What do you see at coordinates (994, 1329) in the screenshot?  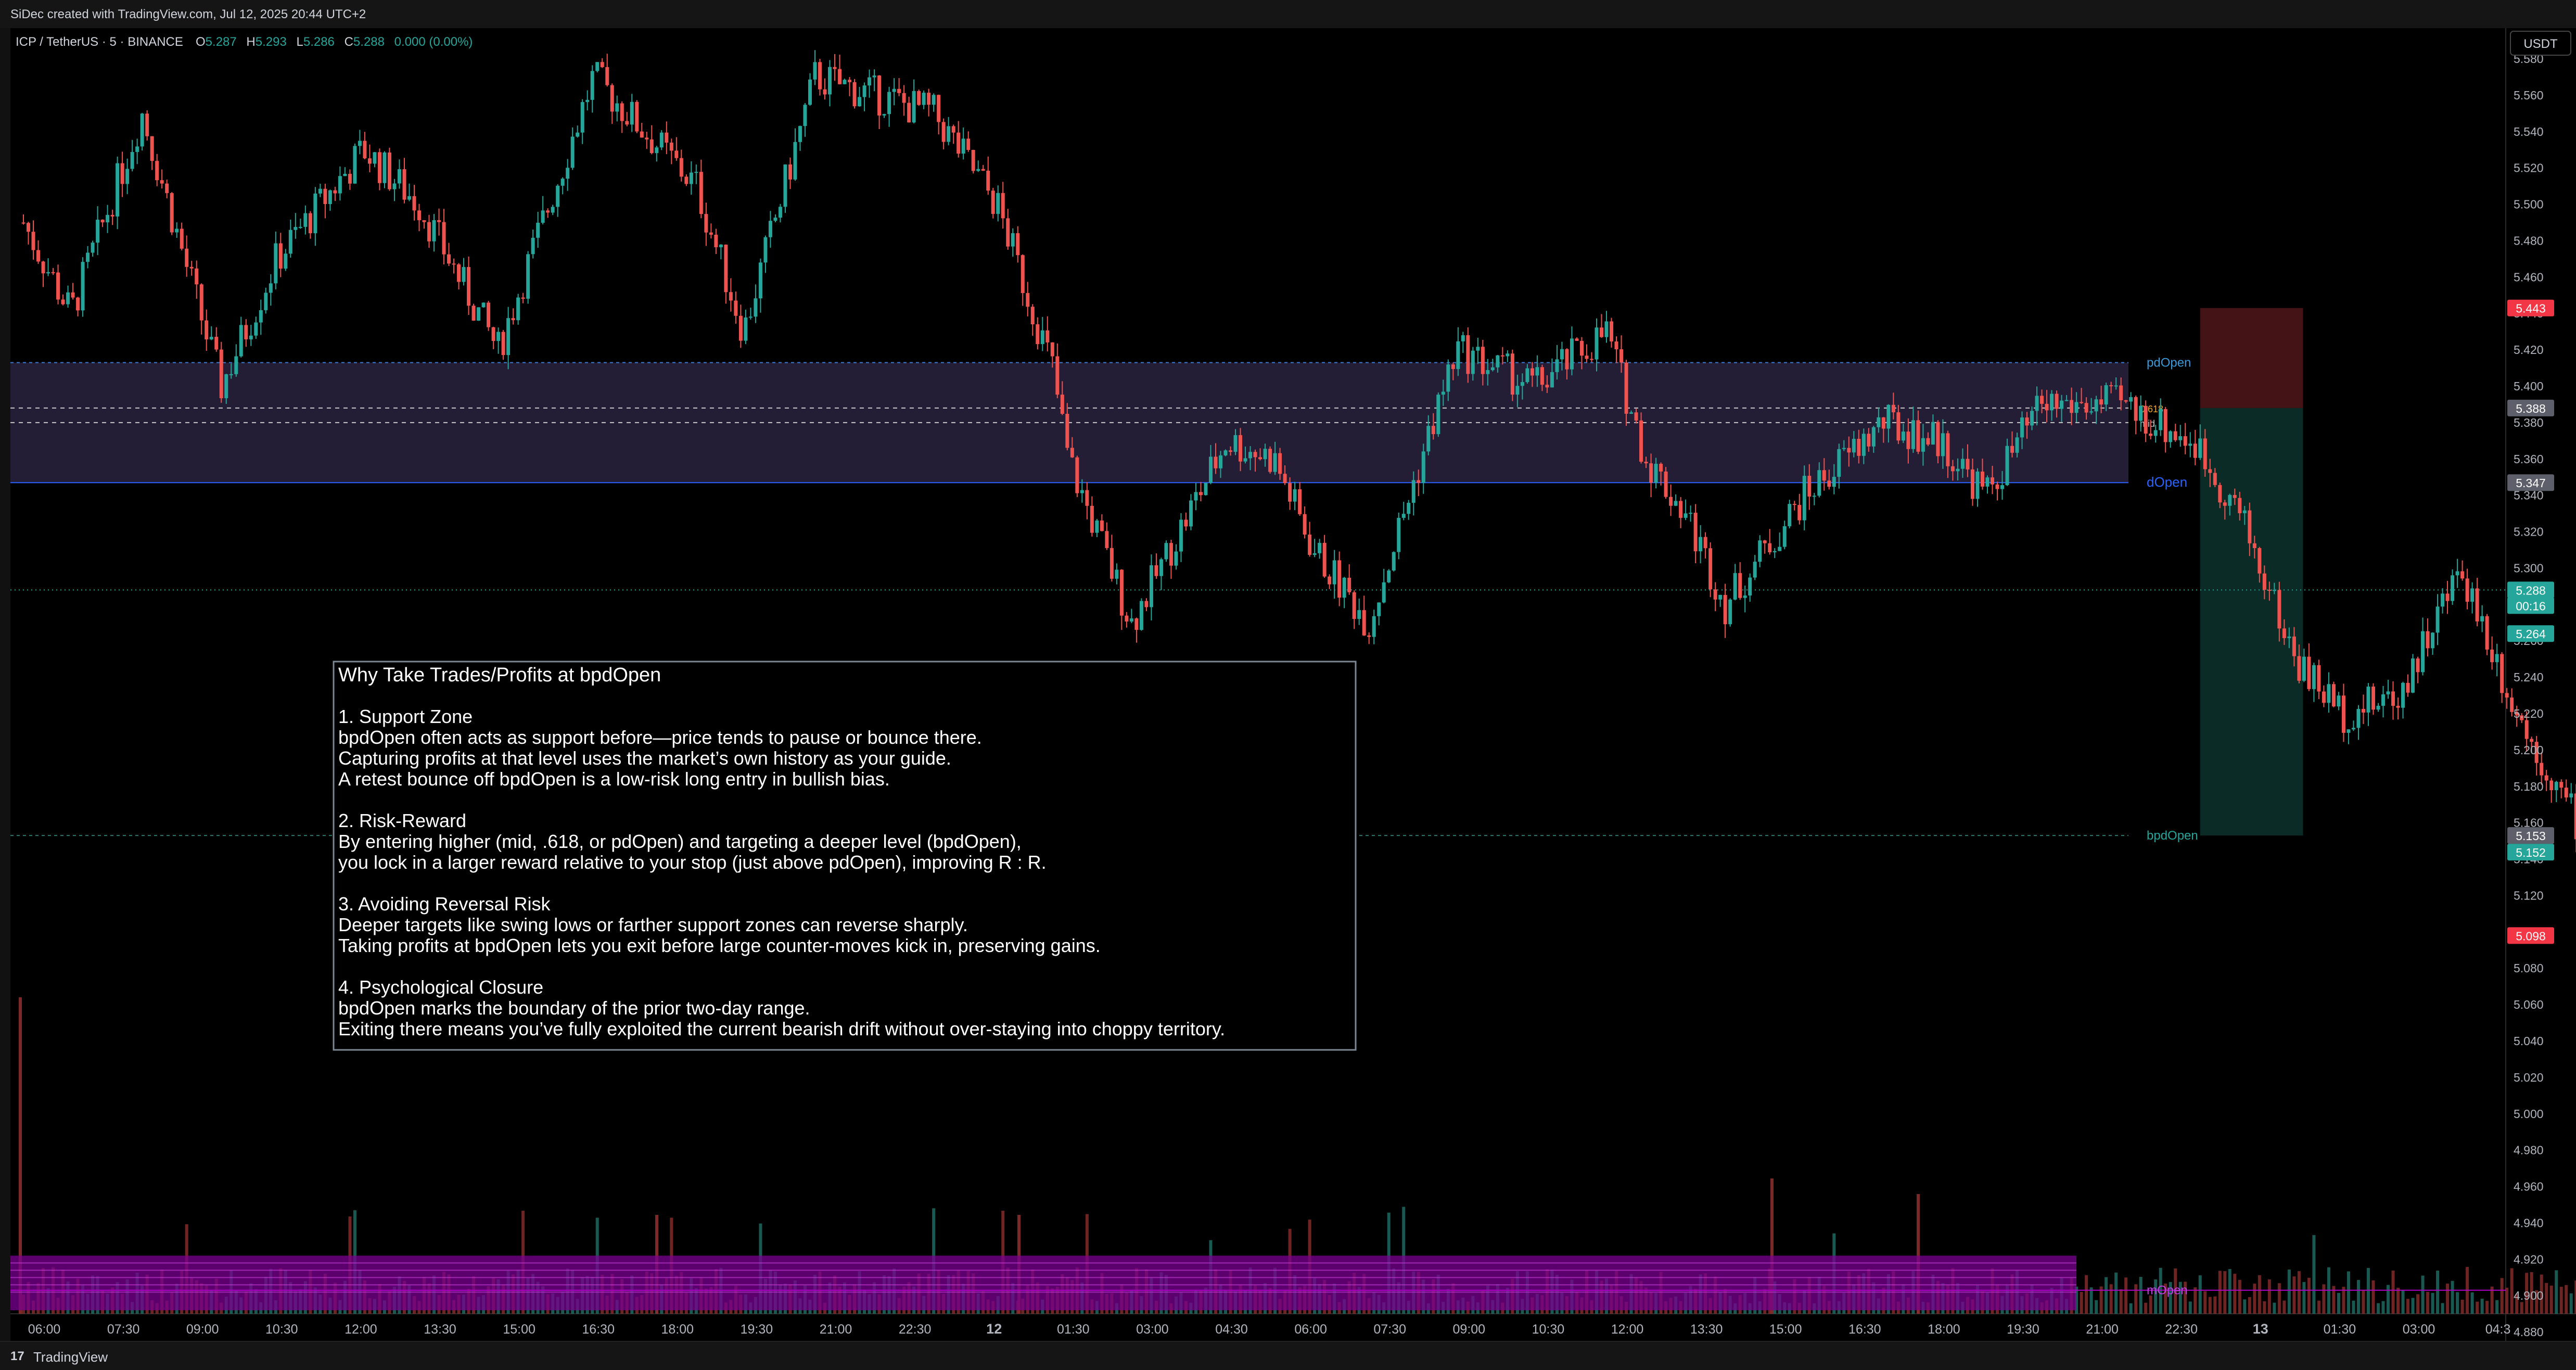 I see `time-tick-label: 12` at bounding box center [994, 1329].